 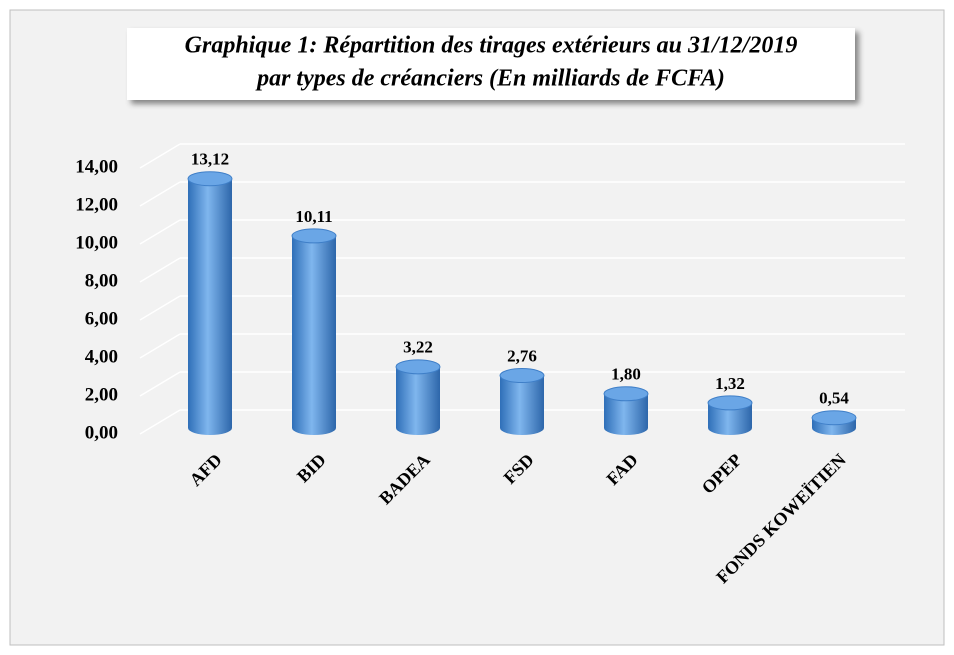 I want to click on data-label: 13,12, so click(x=210, y=159).